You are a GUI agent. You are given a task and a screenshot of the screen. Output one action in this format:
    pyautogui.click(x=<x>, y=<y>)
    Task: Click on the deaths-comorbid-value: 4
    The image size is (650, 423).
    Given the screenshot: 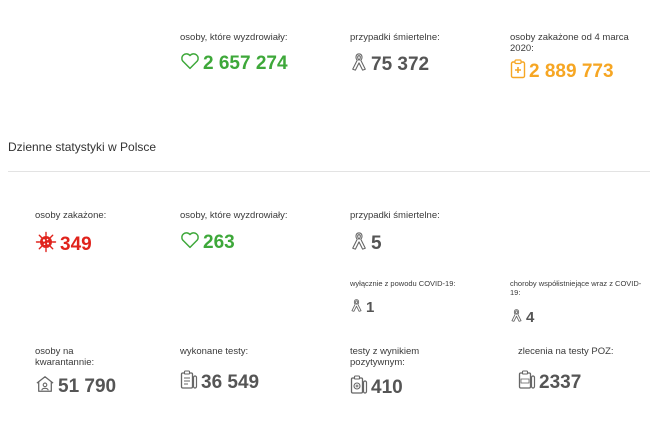 What is the action you would take?
    pyautogui.click(x=530, y=317)
    